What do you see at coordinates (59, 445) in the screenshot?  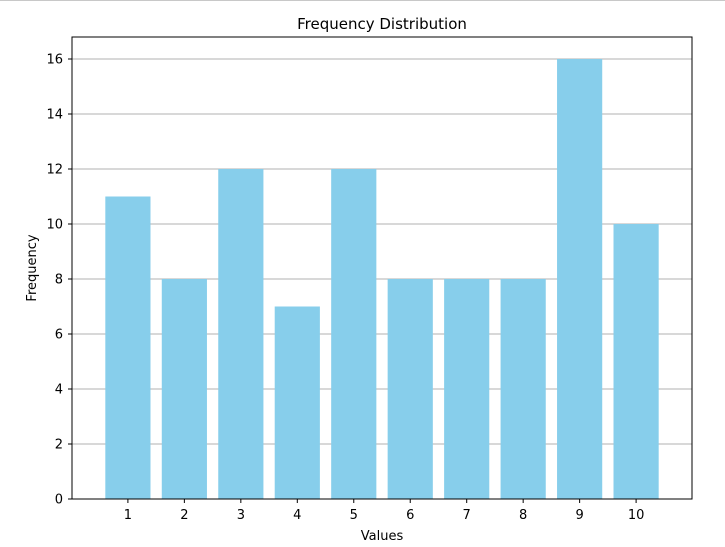 I see `y-tick-label: 2` at bounding box center [59, 445].